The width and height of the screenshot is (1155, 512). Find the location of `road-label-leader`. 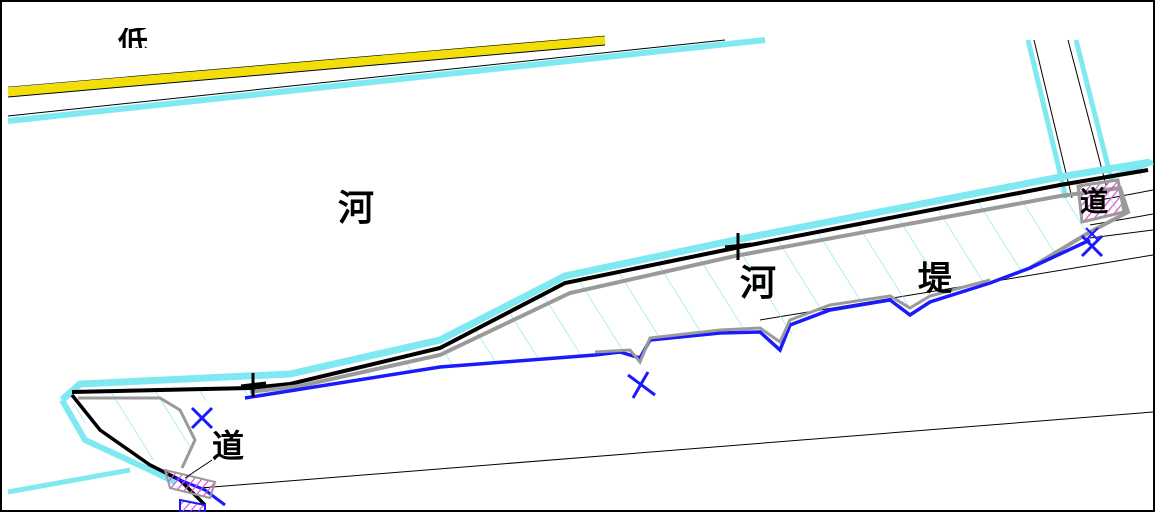

road-label-leader is located at coordinates (198, 469).